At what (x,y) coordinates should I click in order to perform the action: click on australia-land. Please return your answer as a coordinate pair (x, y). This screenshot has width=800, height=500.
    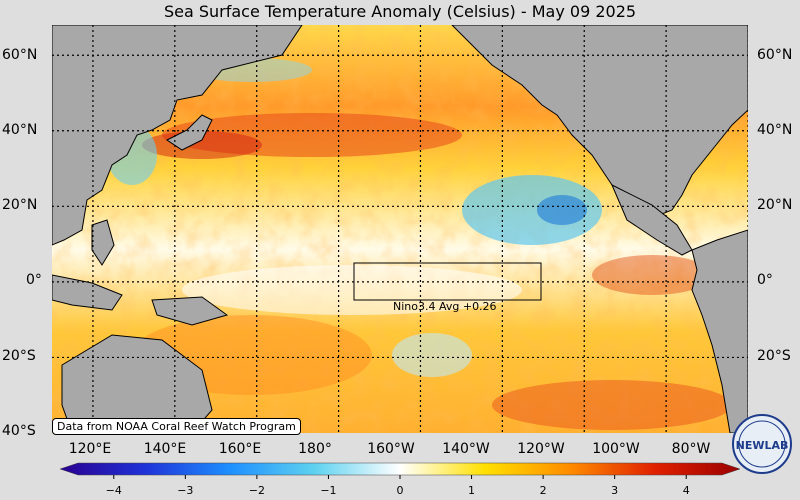
    Looking at the image, I should click on (137, 383).